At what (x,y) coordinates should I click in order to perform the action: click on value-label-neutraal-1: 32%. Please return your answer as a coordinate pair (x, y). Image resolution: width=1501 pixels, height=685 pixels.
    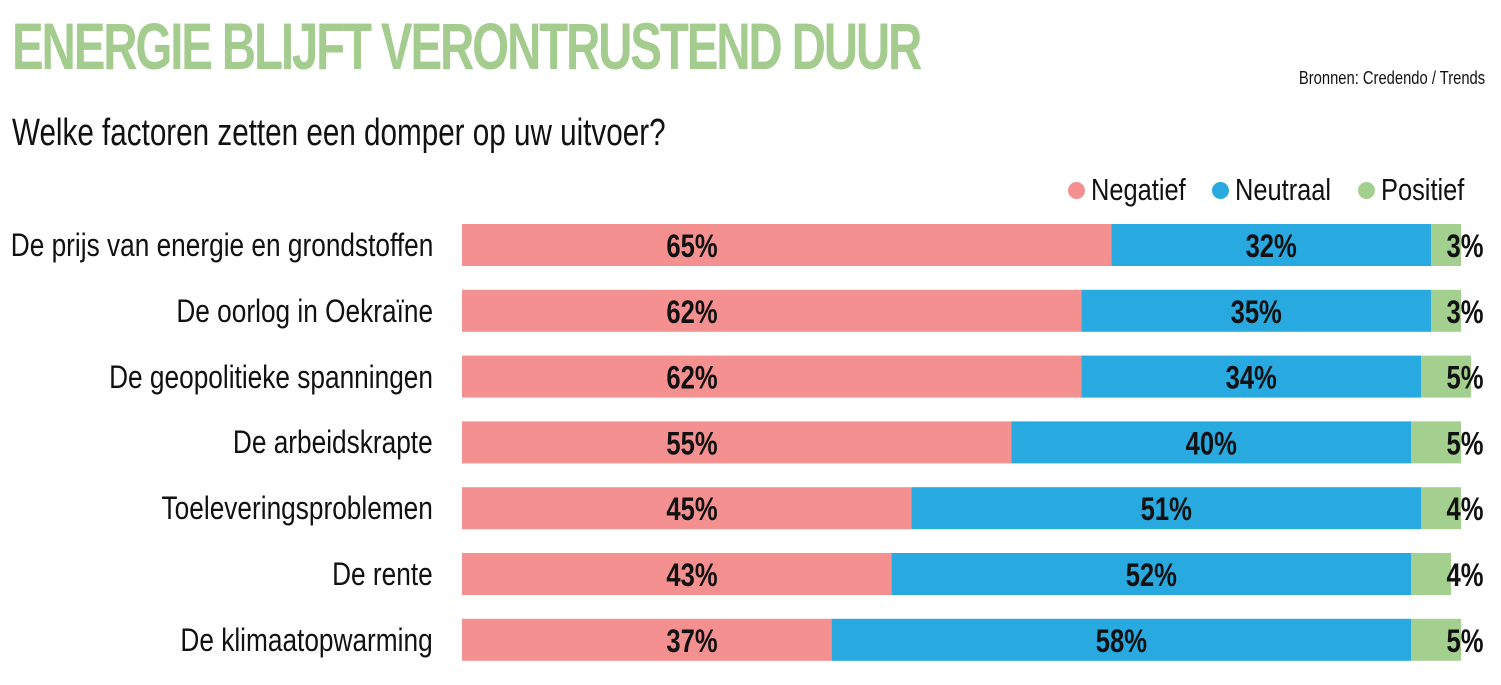
    Looking at the image, I should click on (1271, 246).